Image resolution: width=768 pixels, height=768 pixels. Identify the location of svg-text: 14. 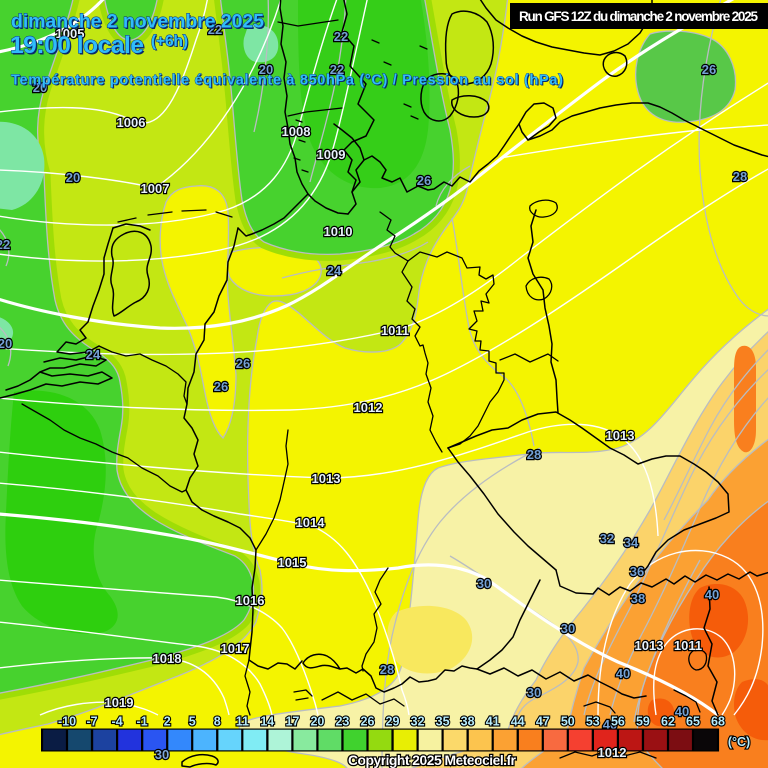
(267, 722).